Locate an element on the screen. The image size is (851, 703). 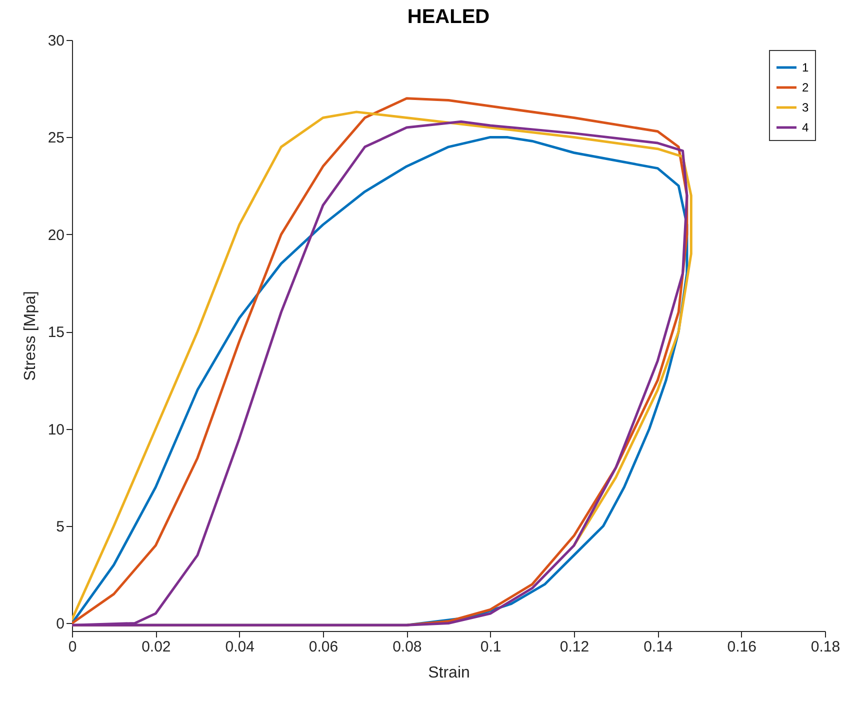
x-axis-title: Strain is located at coordinates (449, 673).